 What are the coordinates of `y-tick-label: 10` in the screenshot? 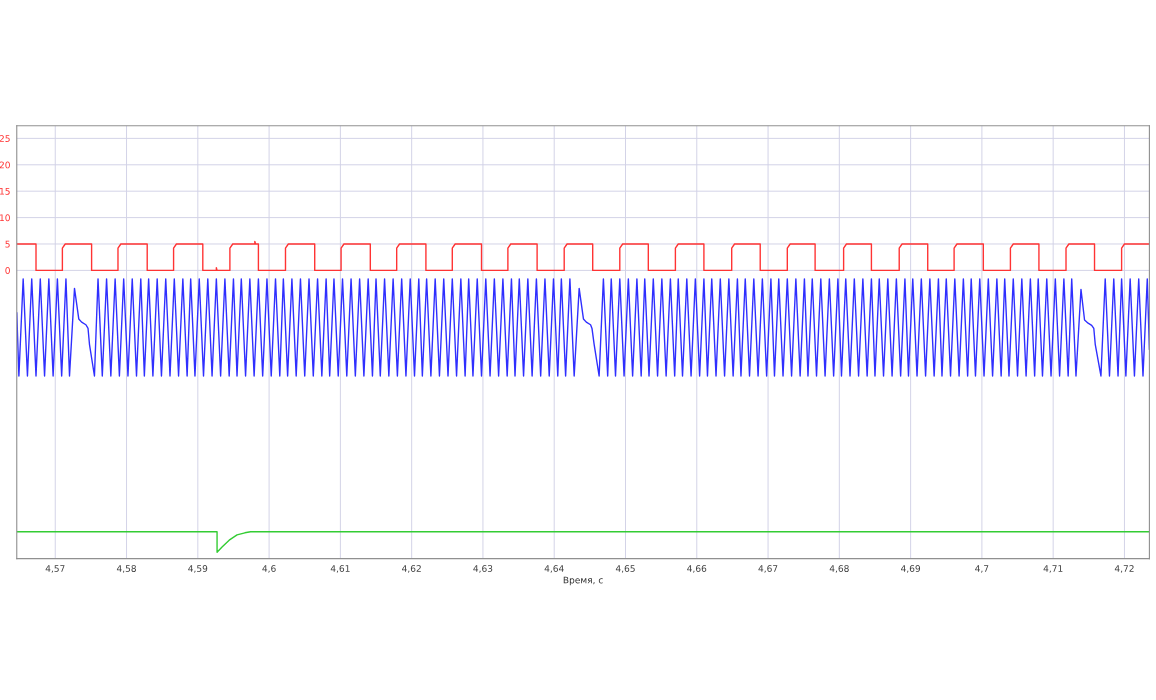 It's located at (5, 218).